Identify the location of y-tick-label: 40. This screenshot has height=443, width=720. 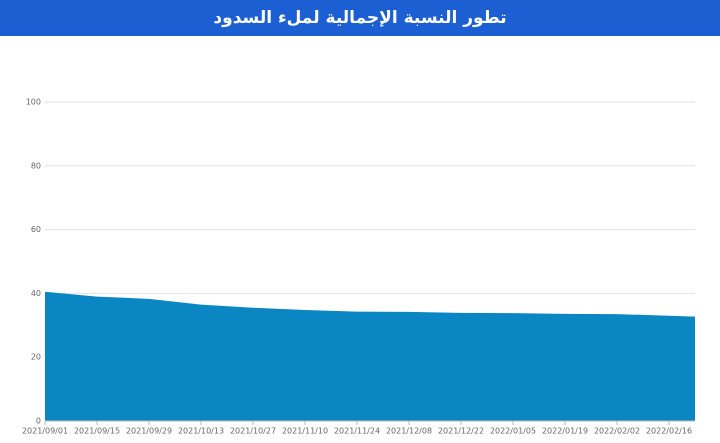
(36, 293).